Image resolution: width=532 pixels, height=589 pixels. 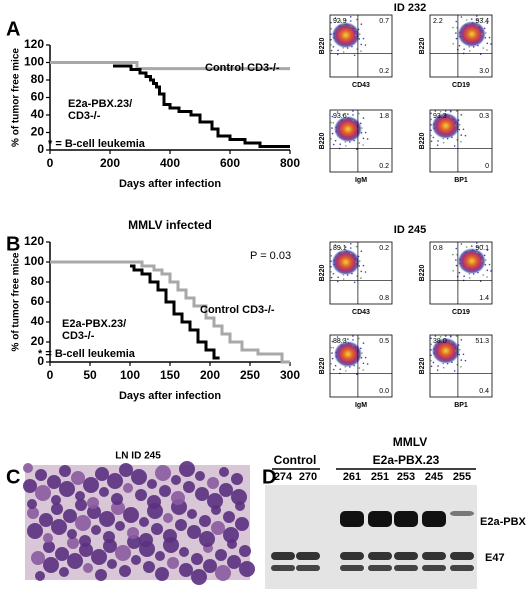 I want to click on x-tick-label: 250, so click(x=250, y=375).